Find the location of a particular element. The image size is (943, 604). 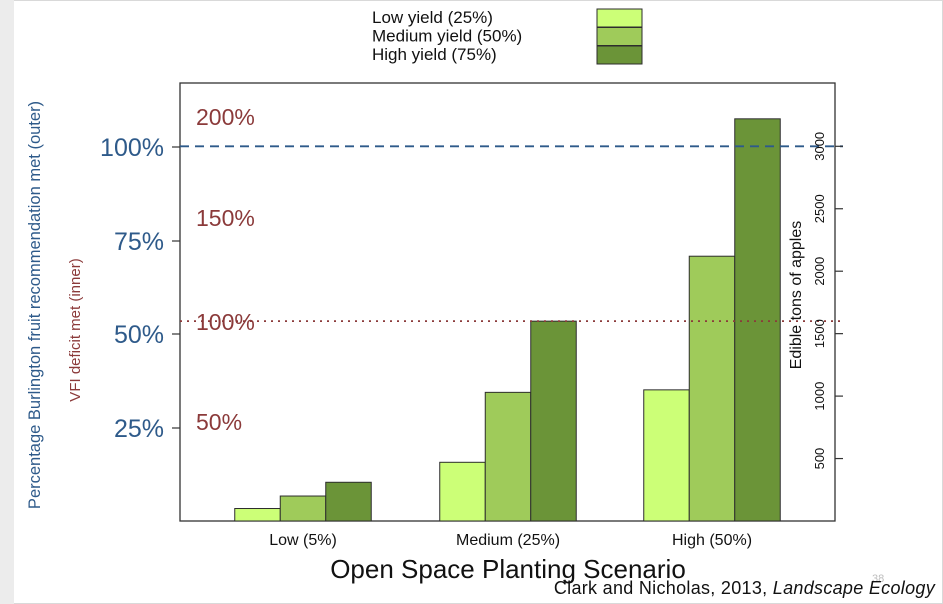

right-tick-label: 2000 is located at coordinates (819, 271).